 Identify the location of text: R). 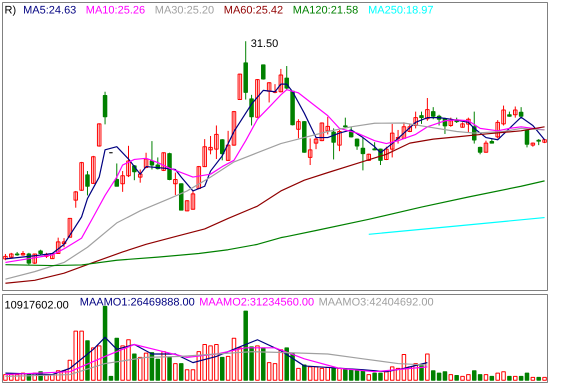
(10, 10).